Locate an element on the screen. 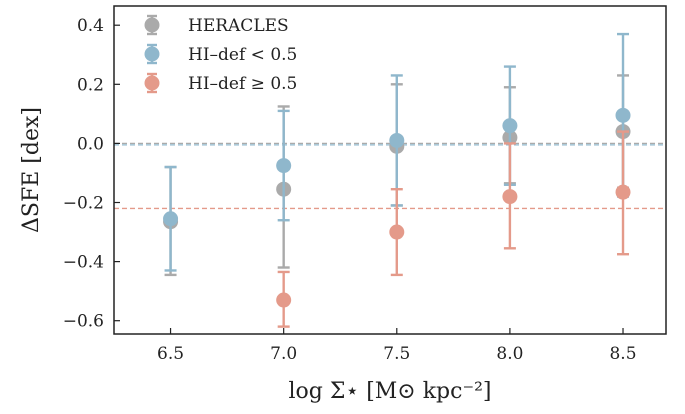  x-tick-label: 7.0 is located at coordinates (283, 354).